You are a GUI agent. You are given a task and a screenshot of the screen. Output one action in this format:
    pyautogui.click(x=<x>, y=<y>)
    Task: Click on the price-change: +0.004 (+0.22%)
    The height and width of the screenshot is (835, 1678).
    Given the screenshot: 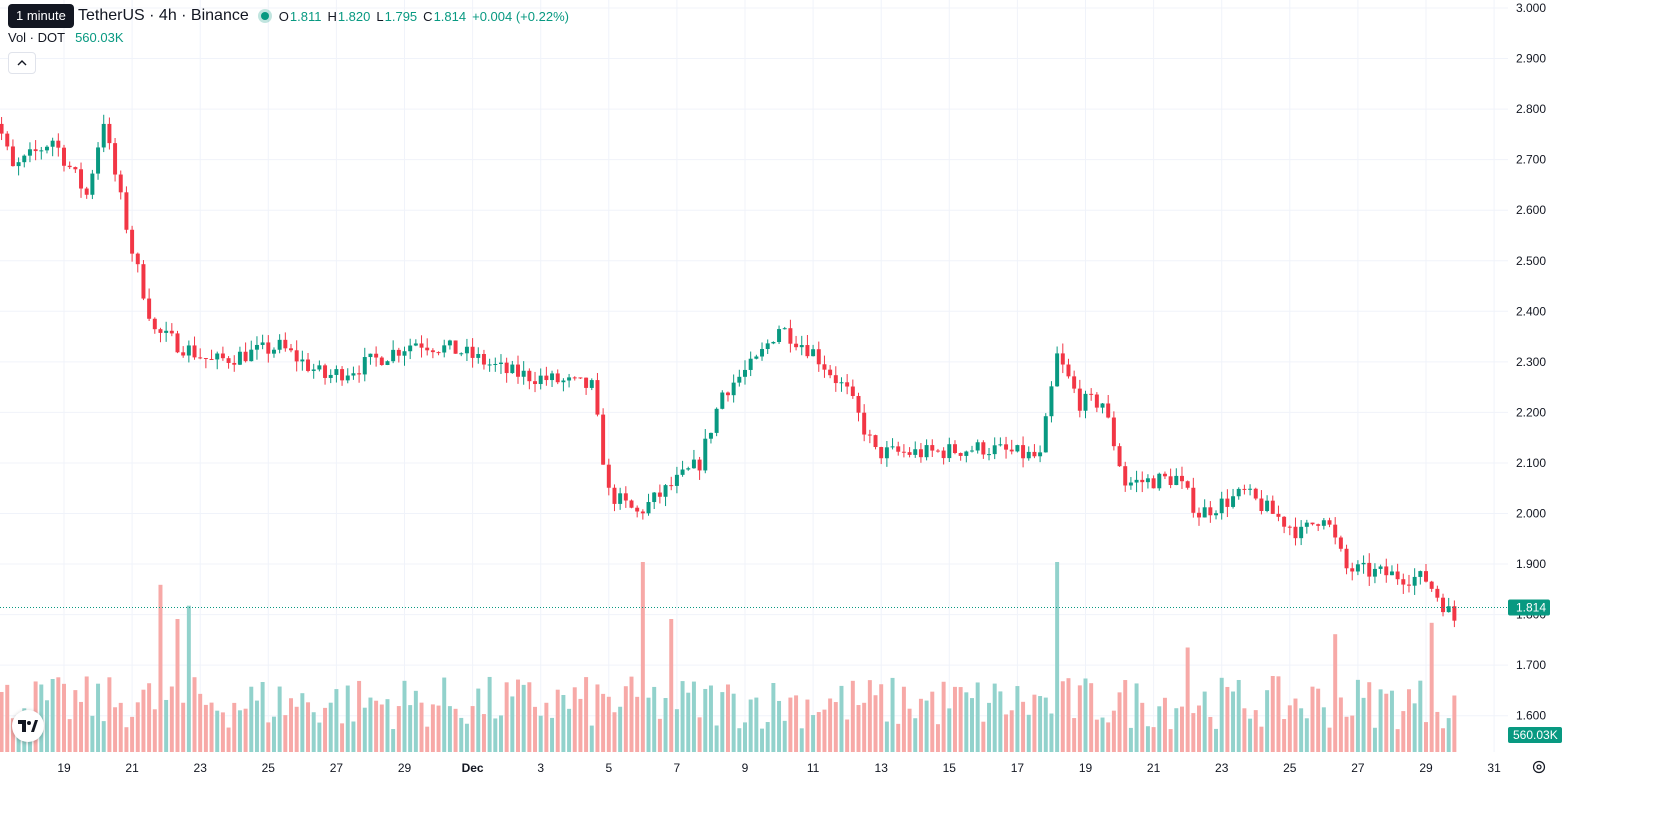 What is the action you would take?
    pyautogui.click(x=520, y=16)
    